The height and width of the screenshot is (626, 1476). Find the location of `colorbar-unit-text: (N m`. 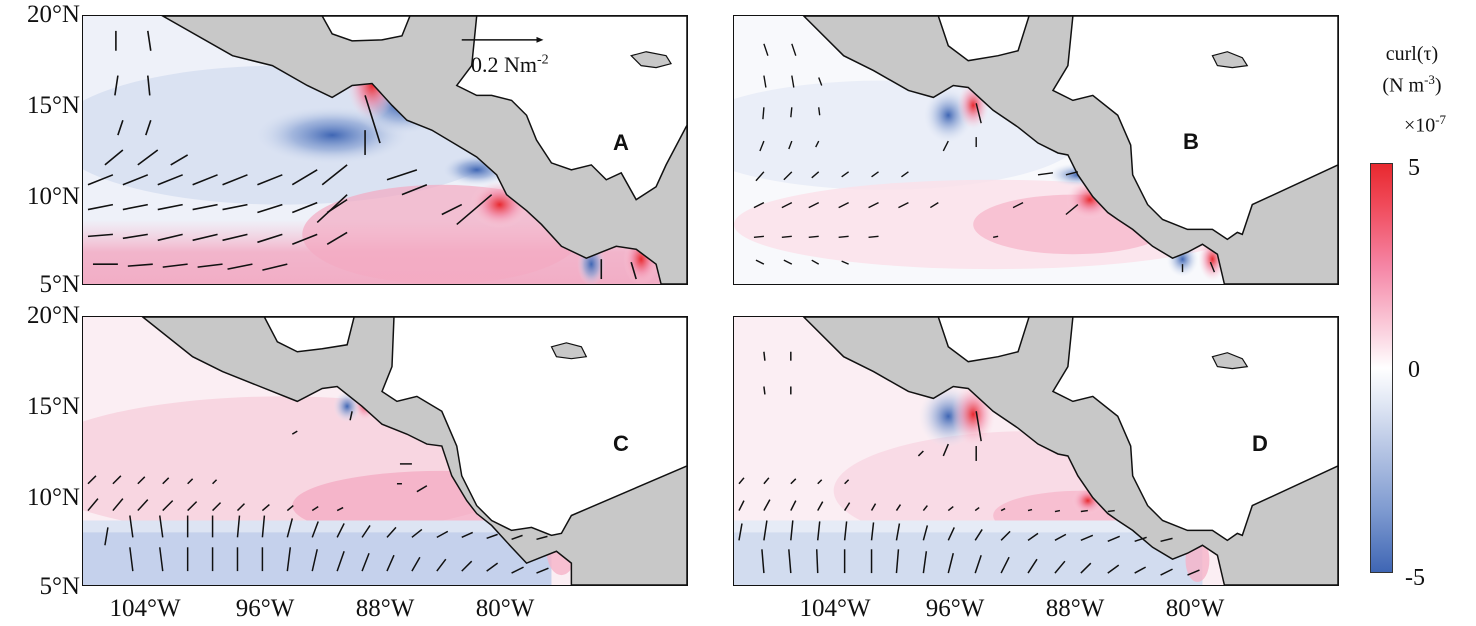

colorbar-unit-text: (N m is located at coordinates (1403, 85).